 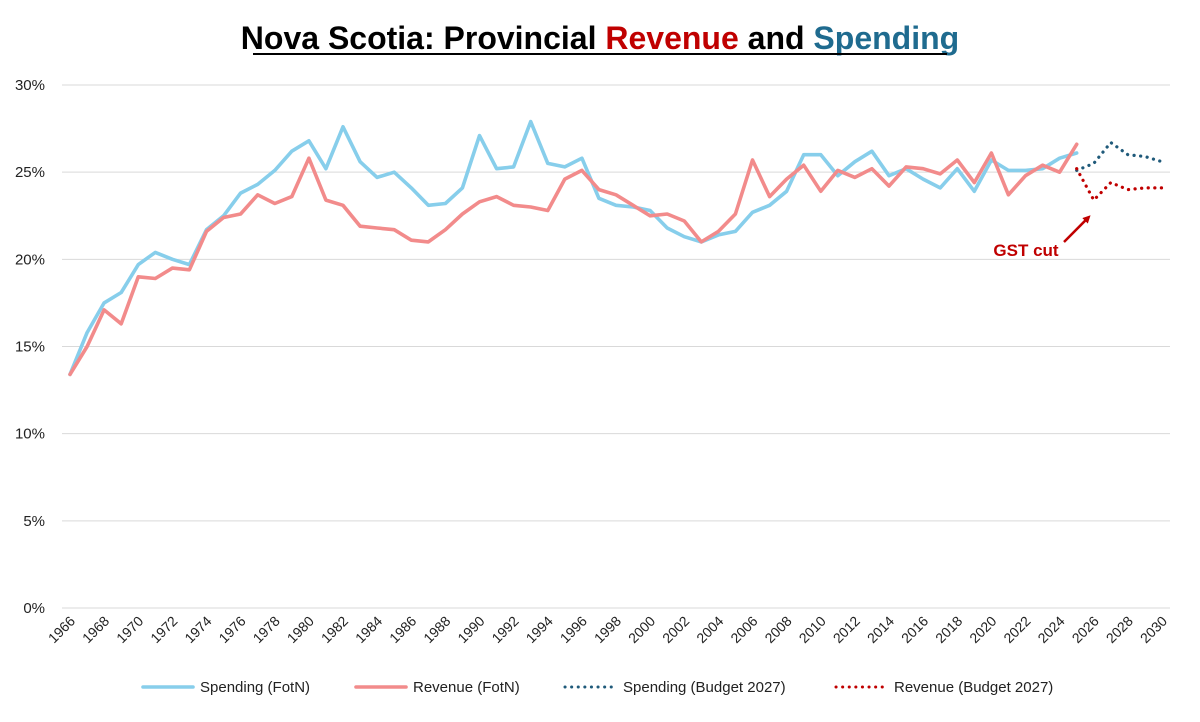 What do you see at coordinates (423, 38) in the screenshot?
I see `title-prefix: Nova Scotia: Provincial` at bounding box center [423, 38].